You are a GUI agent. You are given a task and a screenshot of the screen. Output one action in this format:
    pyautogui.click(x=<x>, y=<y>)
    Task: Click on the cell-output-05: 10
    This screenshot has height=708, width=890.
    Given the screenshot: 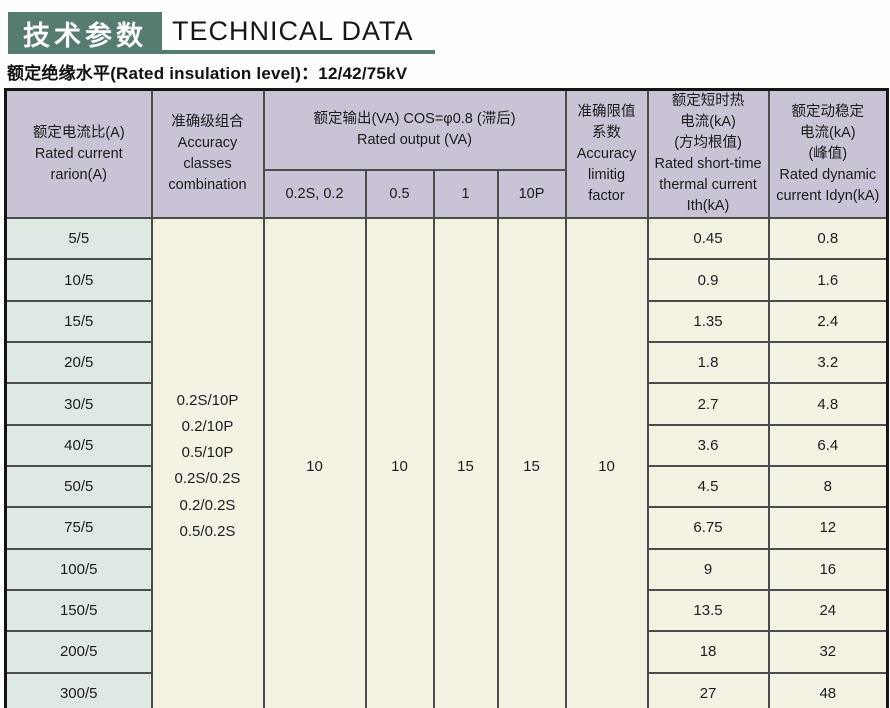 What is the action you would take?
    pyautogui.click(x=399, y=462)
    